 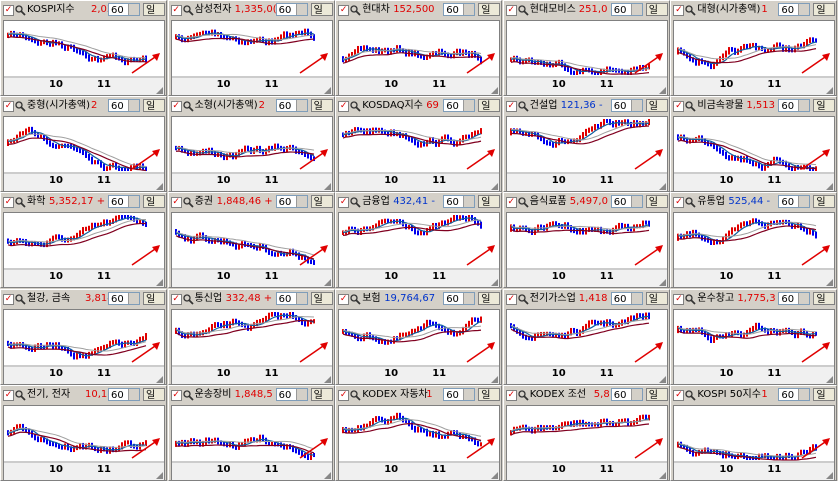 What do you see at coordinates (729, 394) in the screenshot?
I see `item-name: KOSPI 50지수` at bounding box center [729, 394].